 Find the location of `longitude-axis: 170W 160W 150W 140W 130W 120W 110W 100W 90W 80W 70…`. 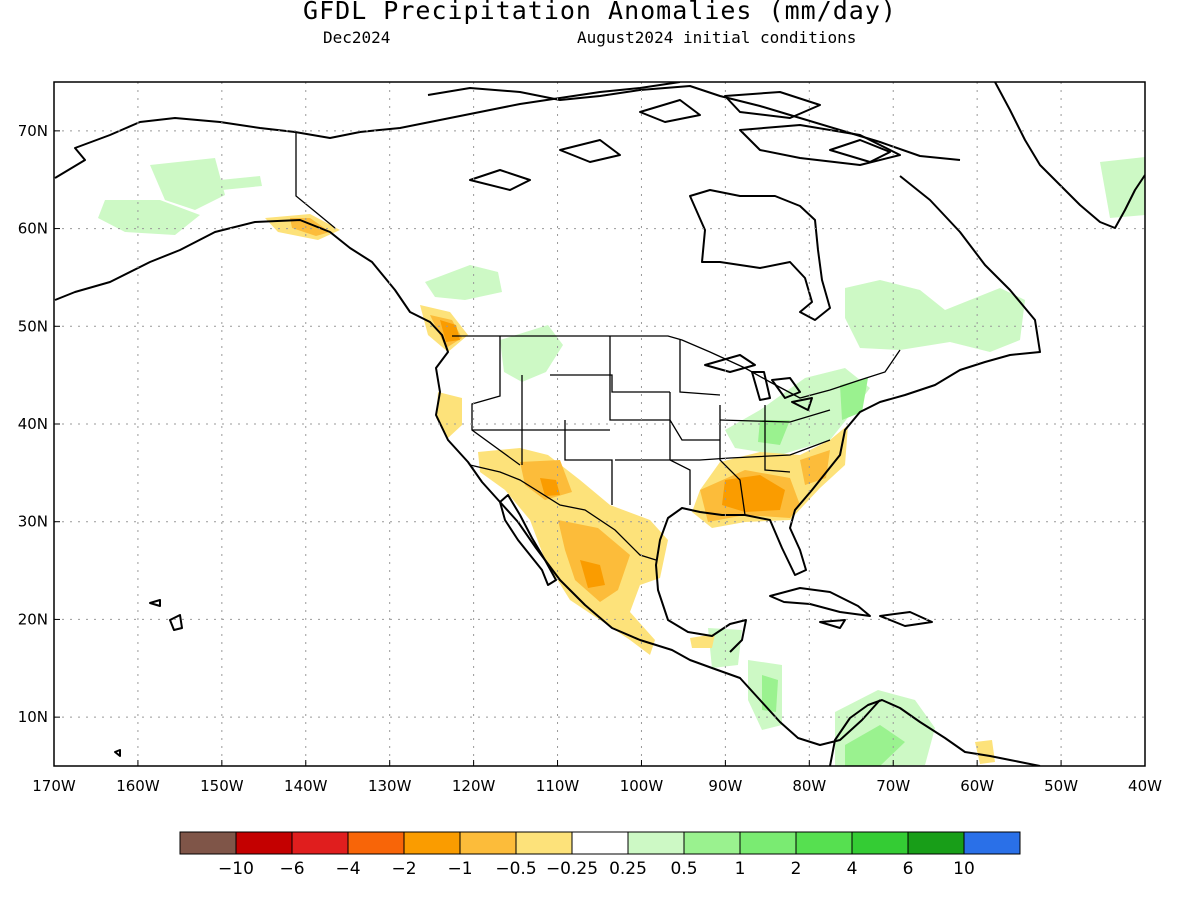

longitude-axis: 170W 160W 150W 140W 130W 120W 110W 100W 90W 80W 70… is located at coordinates (597, 777).